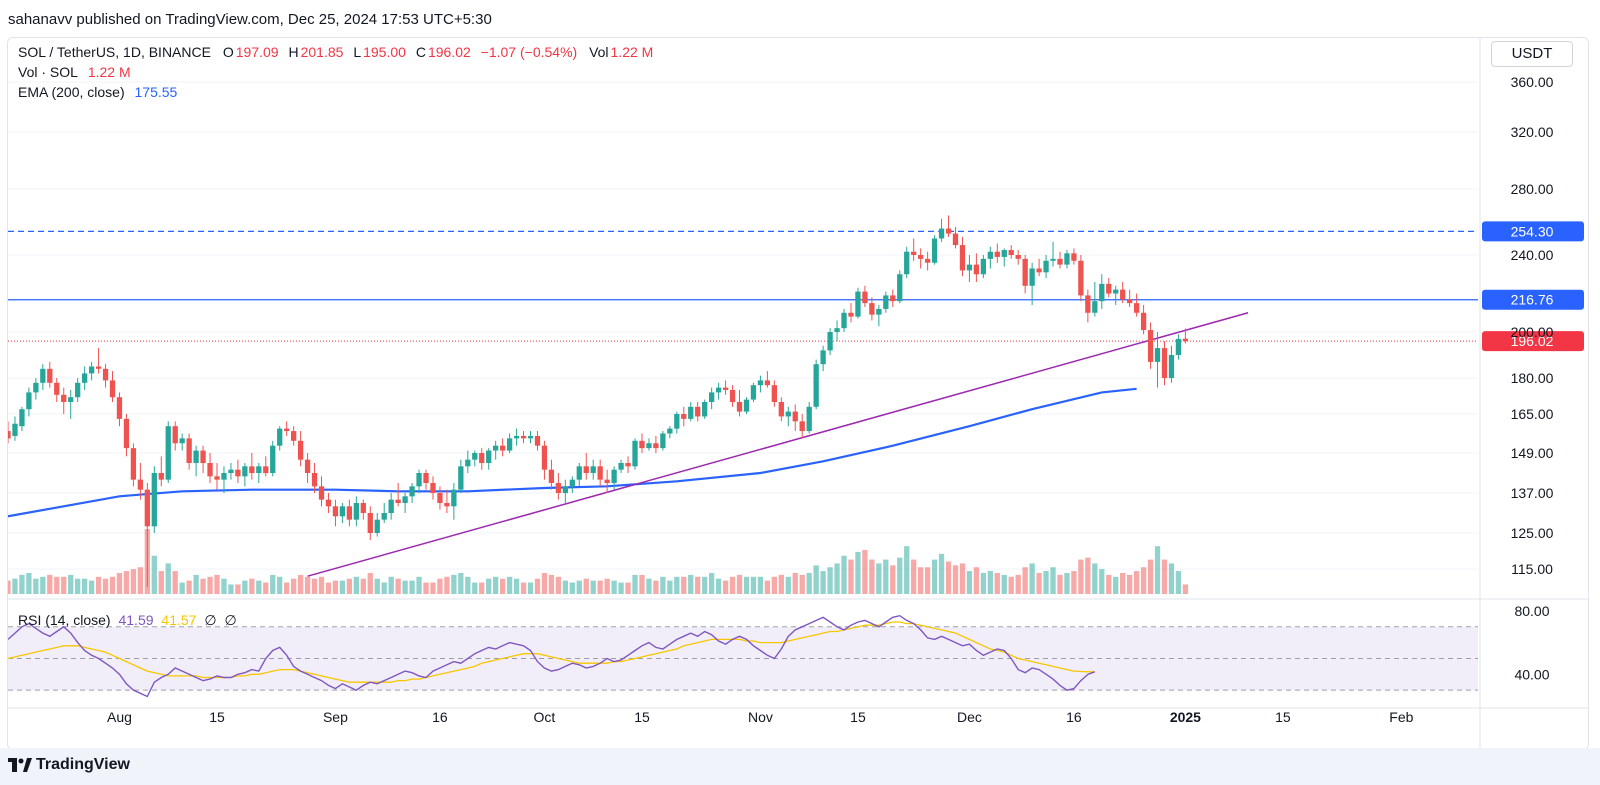 This screenshot has width=1600, height=785. I want to click on last-price-label: 196.02, so click(1532, 341).